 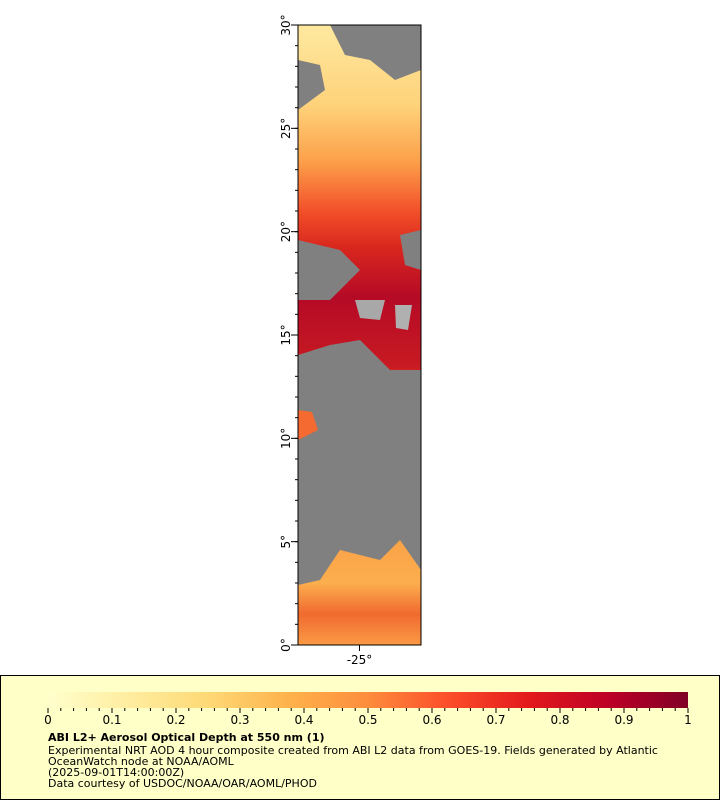 I want to click on x-tick-label: -25°, so click(x=360, y=660).